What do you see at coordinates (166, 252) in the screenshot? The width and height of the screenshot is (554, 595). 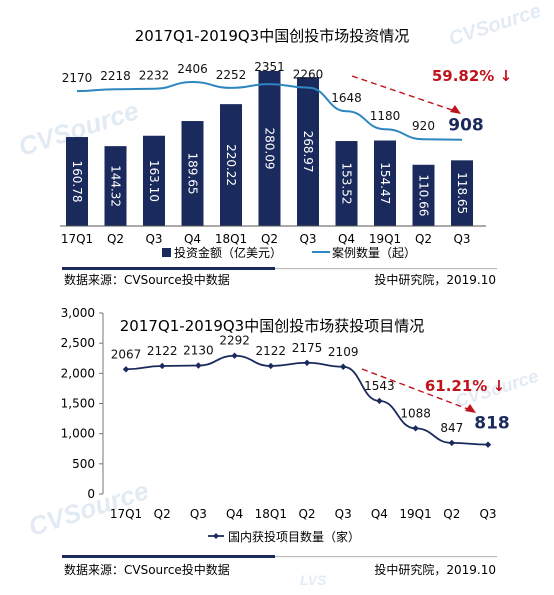 I see `legend-bar-swatch` at bounding box center [166, 252].